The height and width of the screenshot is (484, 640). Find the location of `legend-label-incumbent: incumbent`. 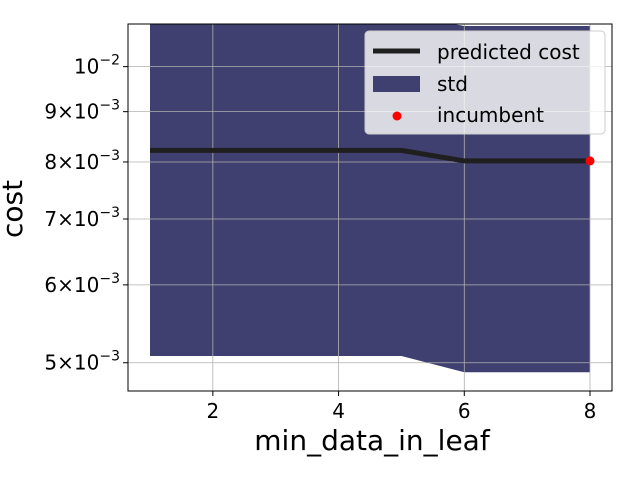

legend-label-incumbent: incumbent is located at coordinates (490, 115).